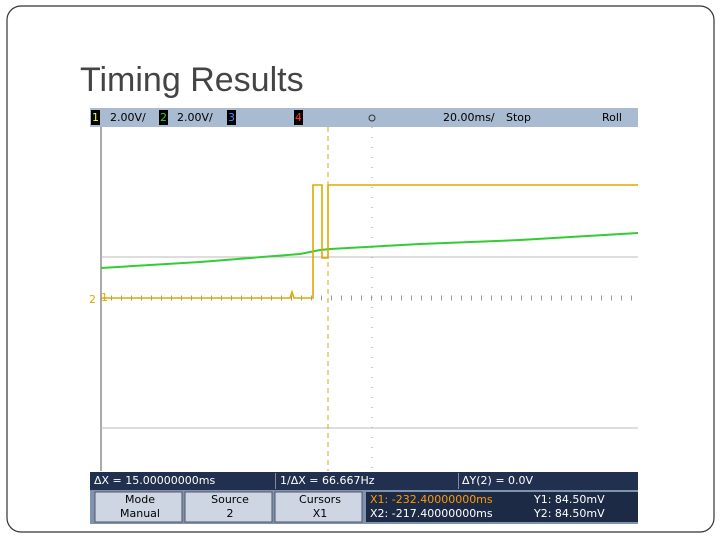 The image size is (720, 540). Describe the element at coordinates (612, 117) in the screenshot. I see `acq-mode: Roll` at that location.